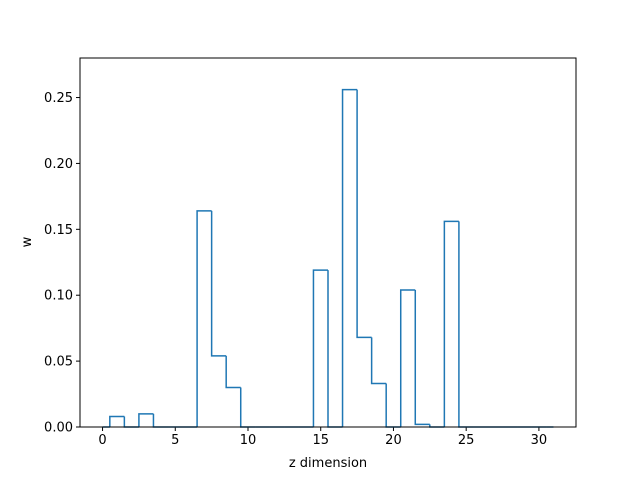  What do you see at coordinates (328, 463) in the screenshot?
I see `x-axis-label: z dimension` at bounding box center [328, 463].